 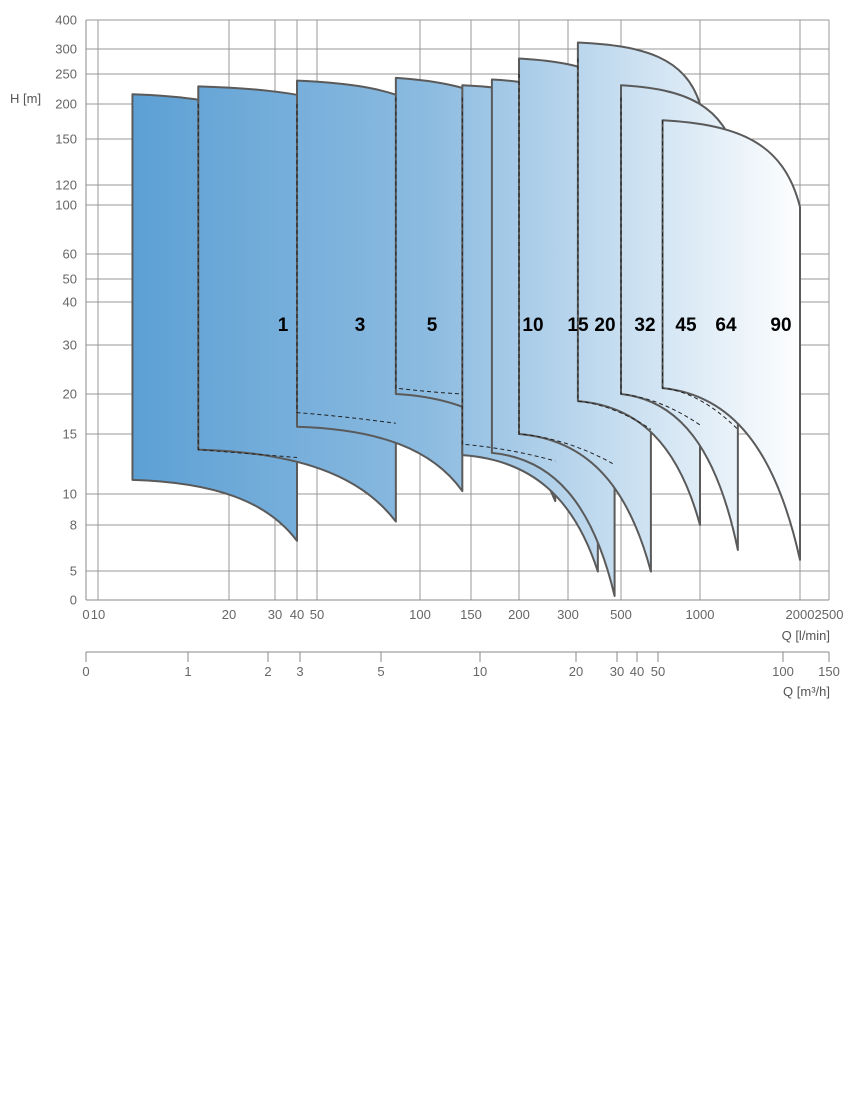 What do you see at coordinates (471, 614) in the screenshot?
I see `x-tick-label: 150` at bounding box center [471, 614].